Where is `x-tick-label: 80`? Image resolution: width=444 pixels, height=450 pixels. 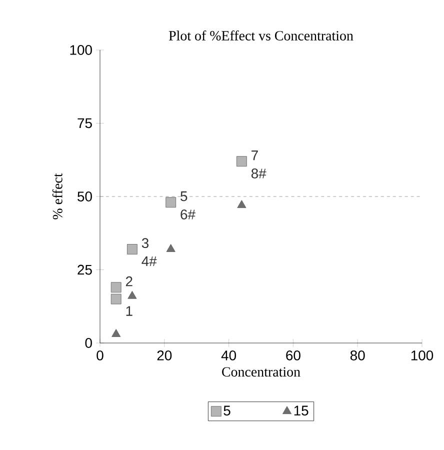 x-tick-label: 80 is located at coordinates (357, 355).